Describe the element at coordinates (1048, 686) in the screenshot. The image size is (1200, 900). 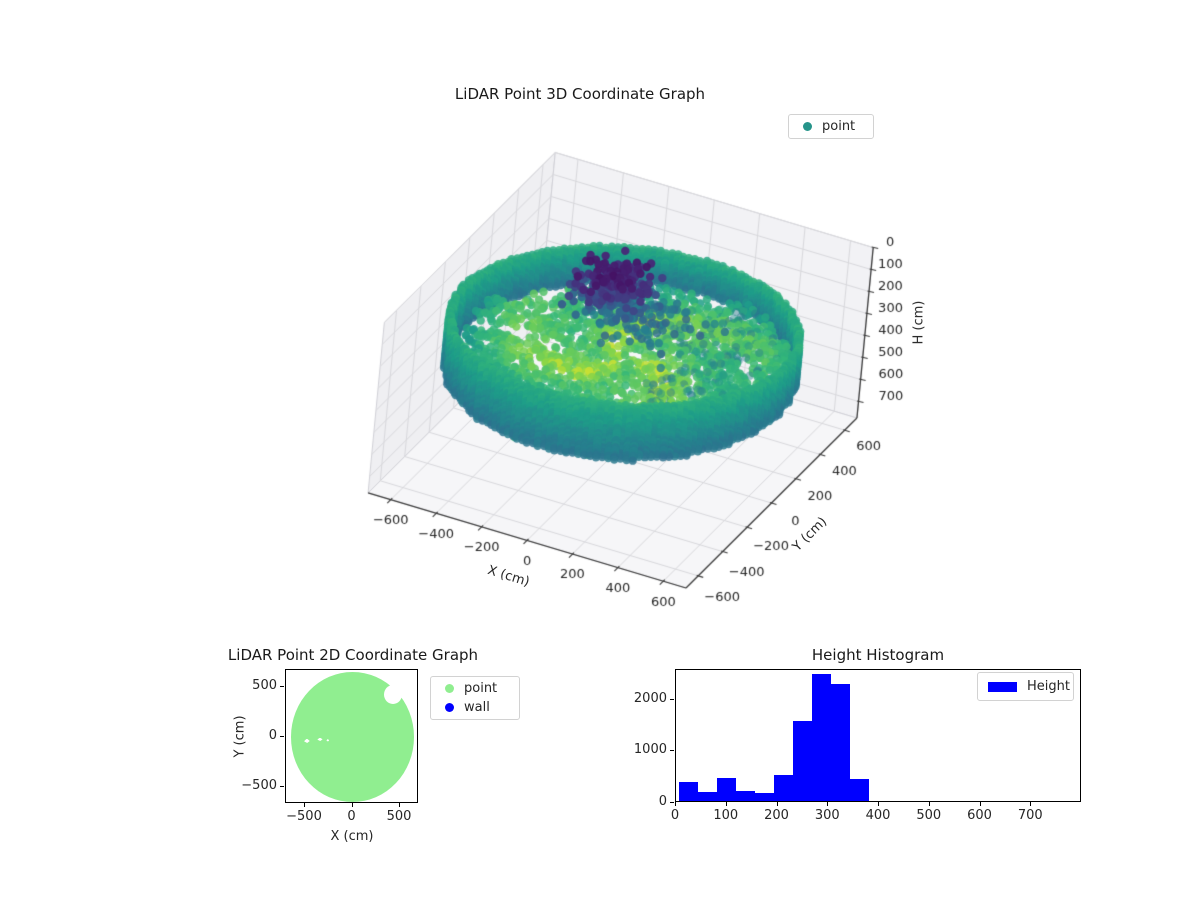
I see `histogram-legend-label: Height` at that location.